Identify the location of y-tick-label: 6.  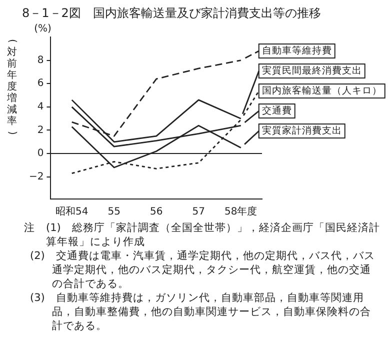
(40, 84).